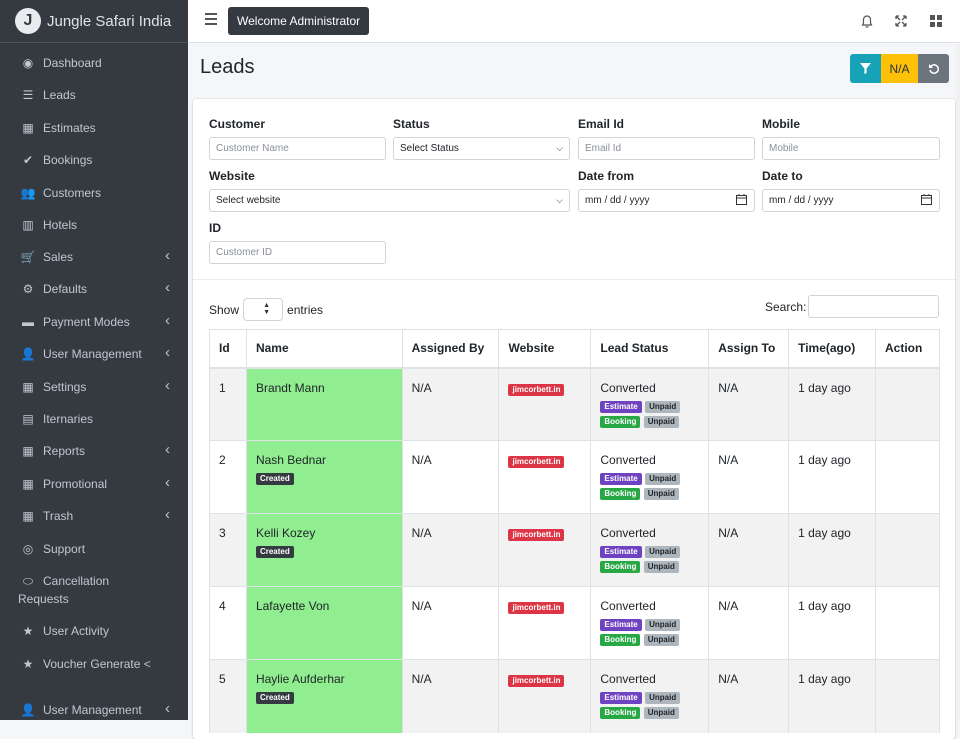 This screenshot has height=739, width=960. Describe the element at coordinates (450, 349) in the screenshot. I see `col-assigned-by: Assigned By` at that location.